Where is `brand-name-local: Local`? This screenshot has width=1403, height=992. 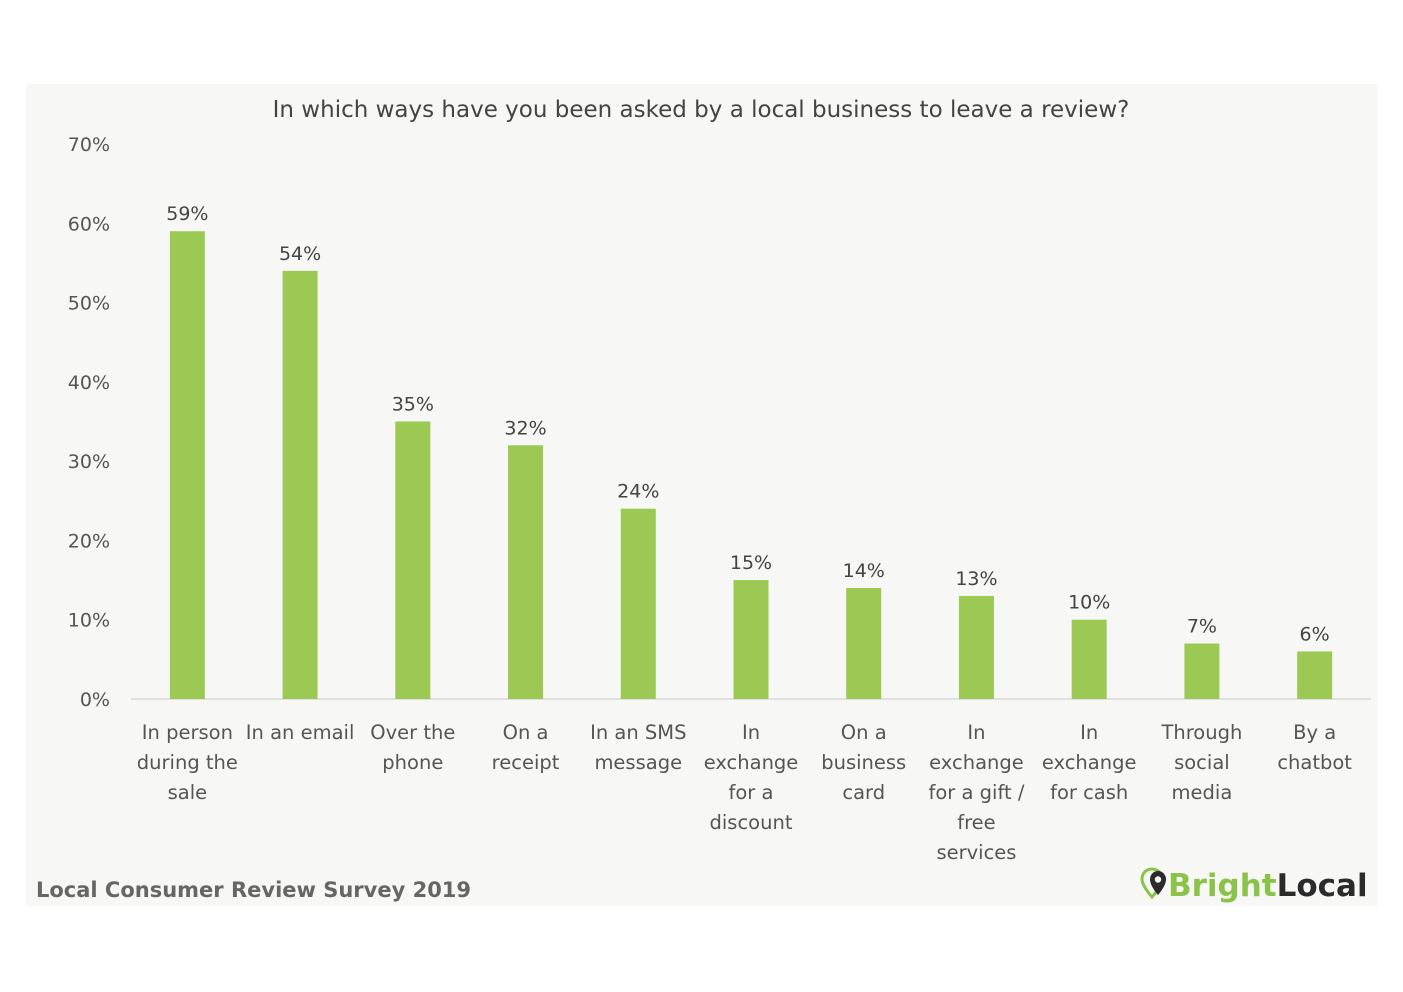 brand-name-local: Local is located at coordinates (1322, 886).